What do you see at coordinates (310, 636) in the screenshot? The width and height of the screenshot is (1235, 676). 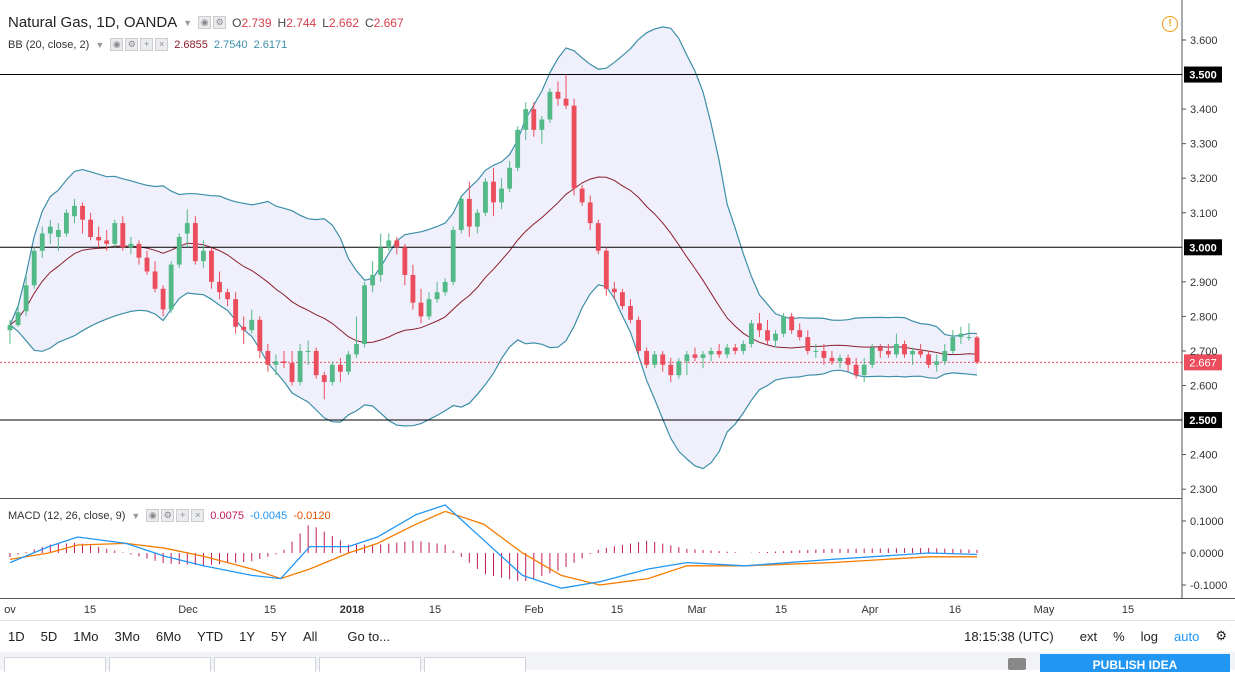 I see `period-all: All` at bounding box center [310, 636].